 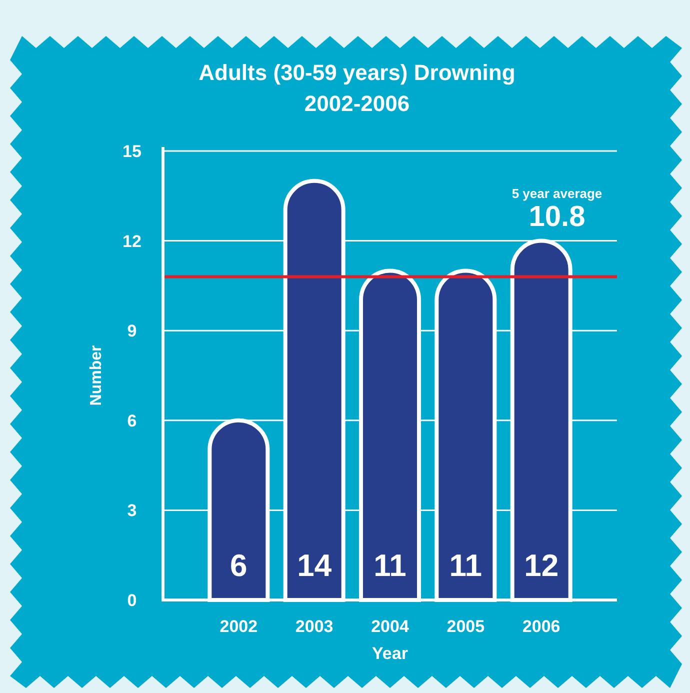 What do you see at coordinates (314, 626) in the screenshot?
I see `x-tick-label: 2003` at bounding box center [314, 626].